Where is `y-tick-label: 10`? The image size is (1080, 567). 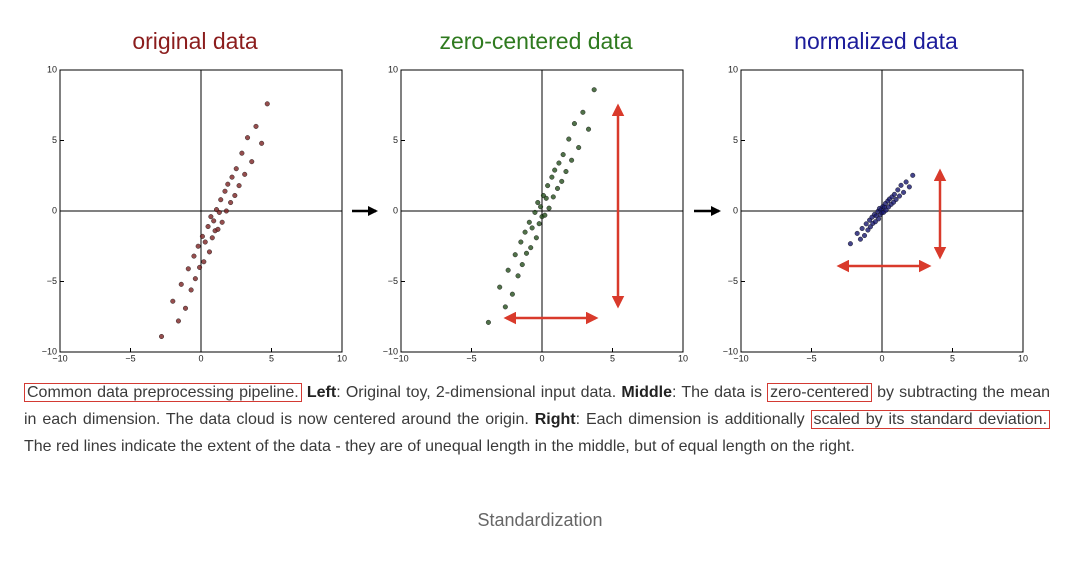 y-tick-label: 10 is located at coordinates (733, 69).